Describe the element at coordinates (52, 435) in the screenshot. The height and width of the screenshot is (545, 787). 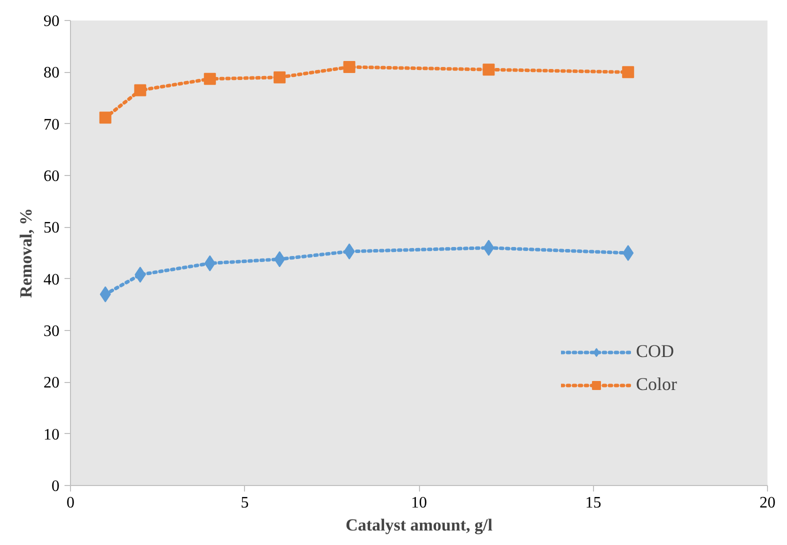
I see `y-tick-label: 10` at that location.